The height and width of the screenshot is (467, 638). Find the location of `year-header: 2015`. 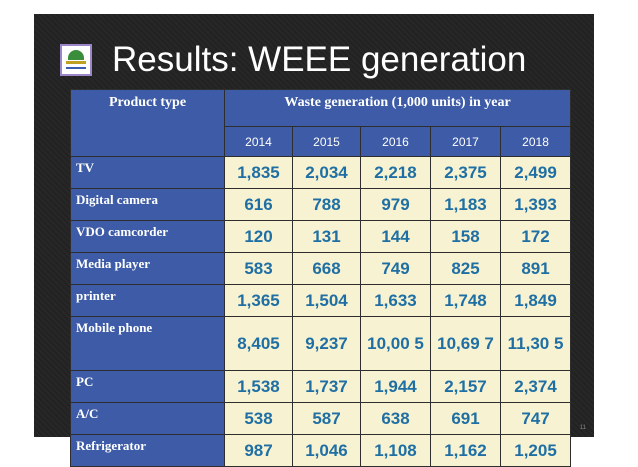

year-header: 2015 is located at coordinates (326, 141).